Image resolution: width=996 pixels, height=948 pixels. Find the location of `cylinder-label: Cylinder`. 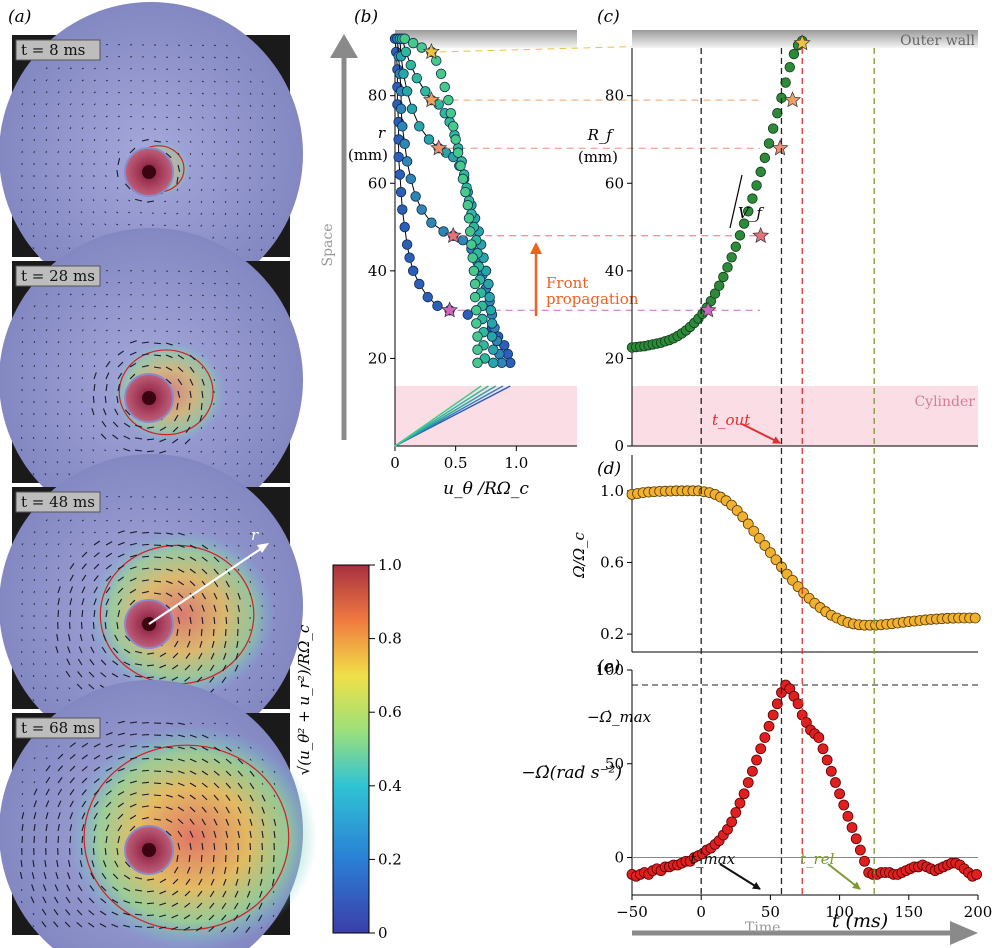

cylinder-label: Cylinder is located at coordinates (944, 402).